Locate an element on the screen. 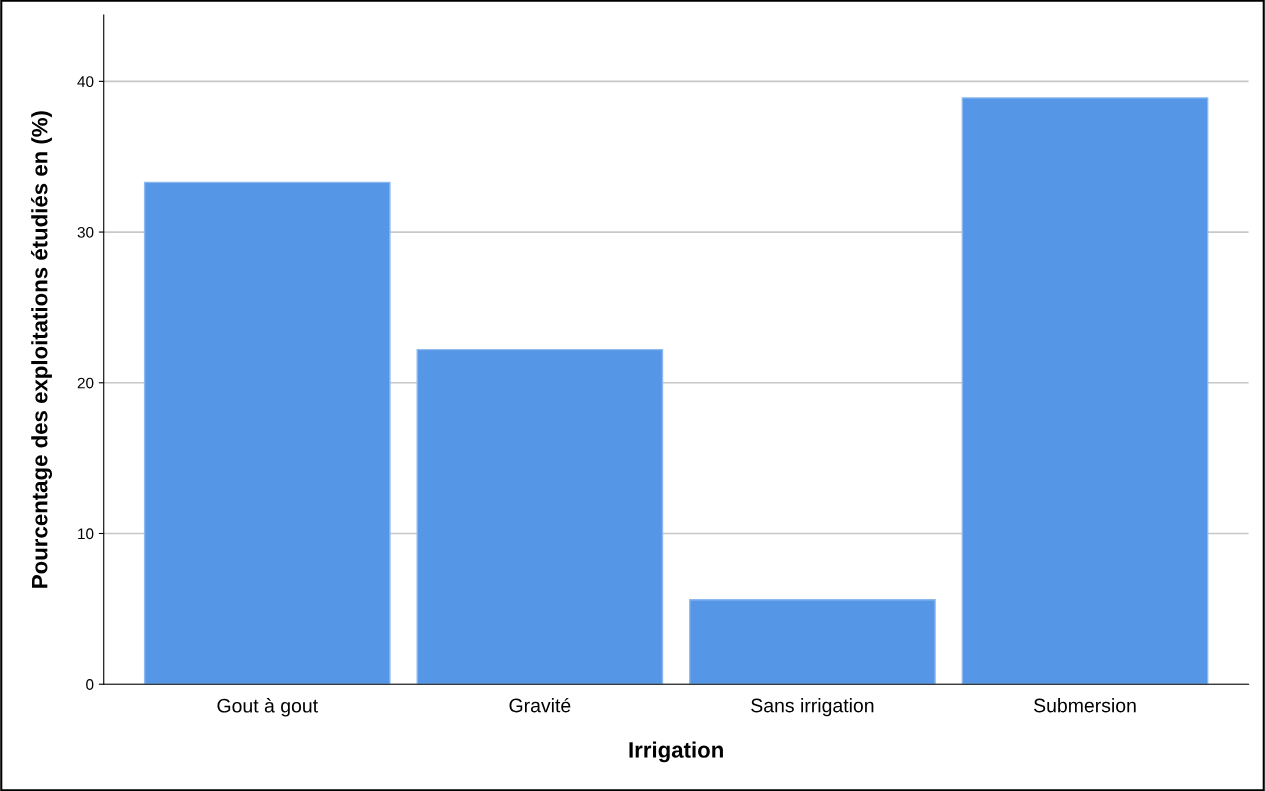  x-axis-title: Irrigation is located at coordinates (676, 752).